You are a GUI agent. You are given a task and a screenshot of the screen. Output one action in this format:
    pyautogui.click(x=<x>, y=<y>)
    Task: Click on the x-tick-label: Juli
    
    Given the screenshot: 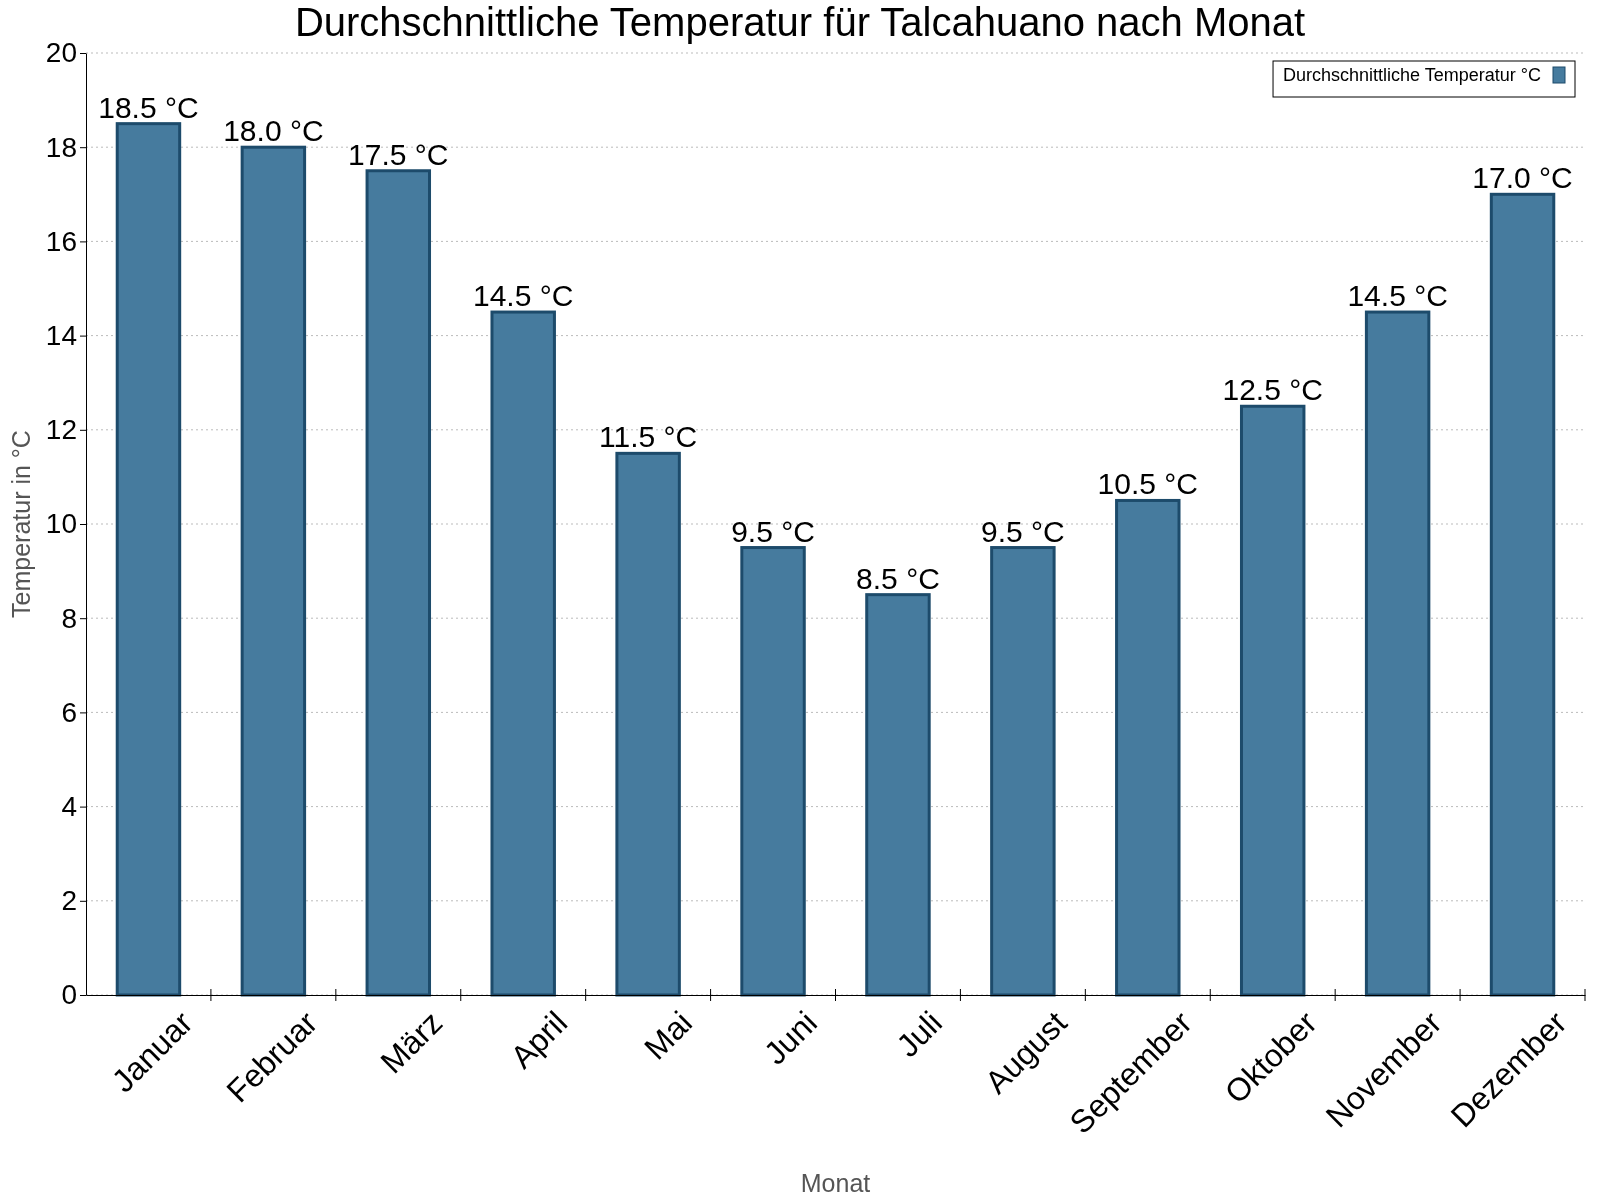 What is the action you would take?
    pyautogui.click(x=919, y=1034)
    